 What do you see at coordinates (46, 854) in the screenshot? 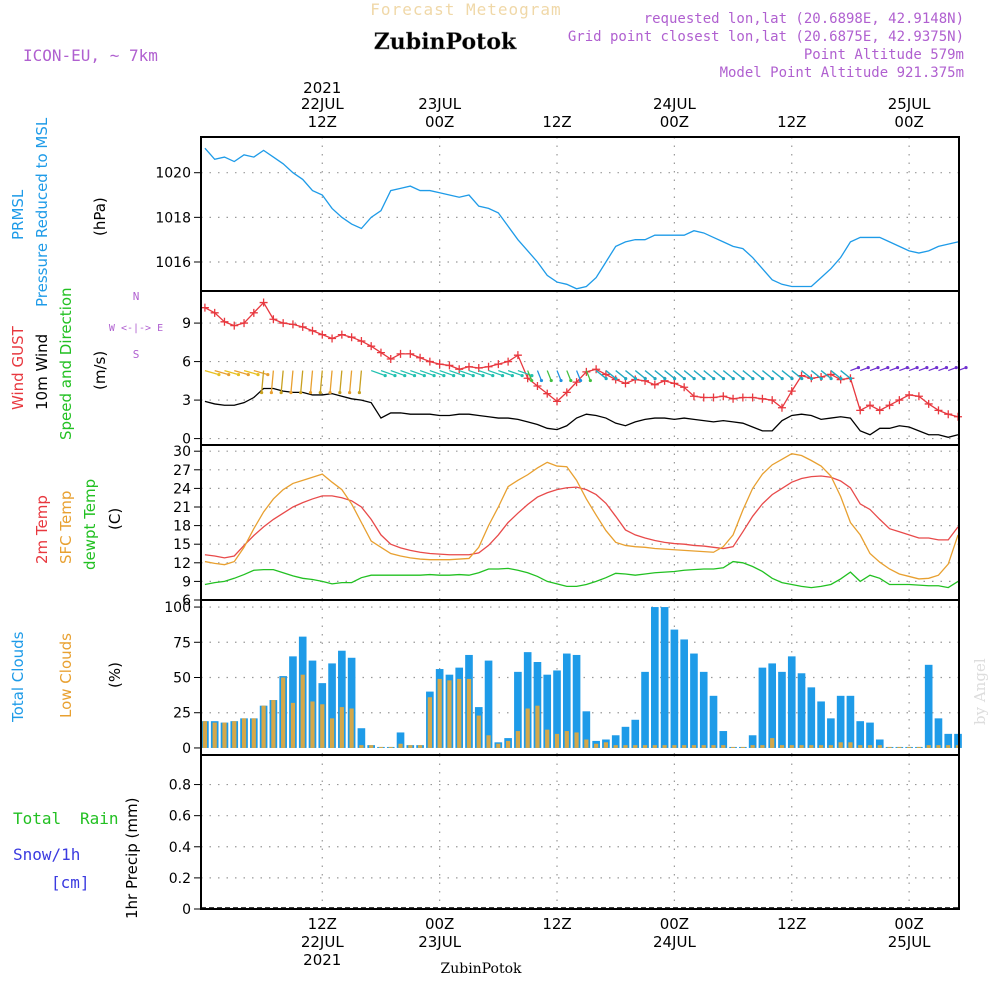
I see `precip-label-snow: Snow/1h` at bounding box center [46, 854].